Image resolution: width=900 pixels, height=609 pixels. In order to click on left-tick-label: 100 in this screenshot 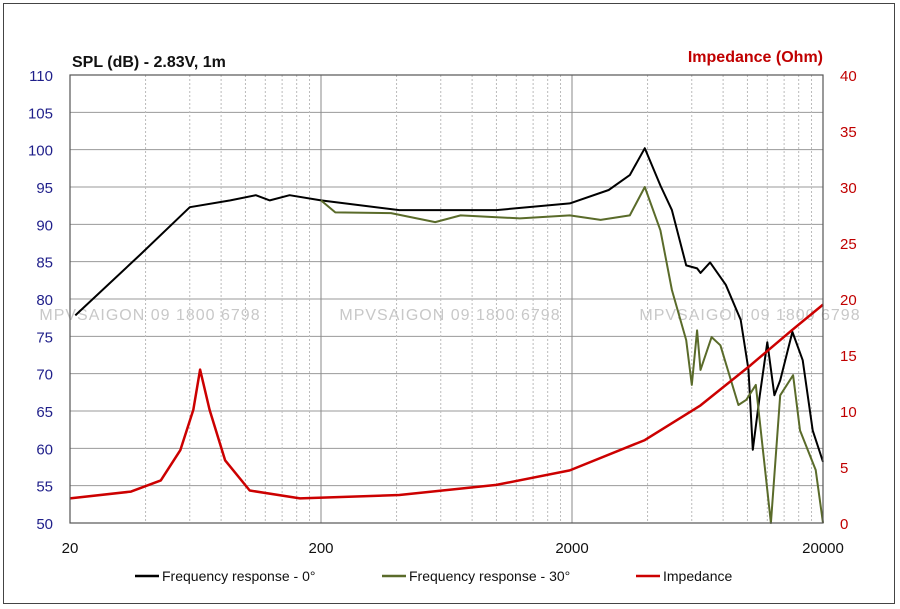, I will do `click(40, 151)`.